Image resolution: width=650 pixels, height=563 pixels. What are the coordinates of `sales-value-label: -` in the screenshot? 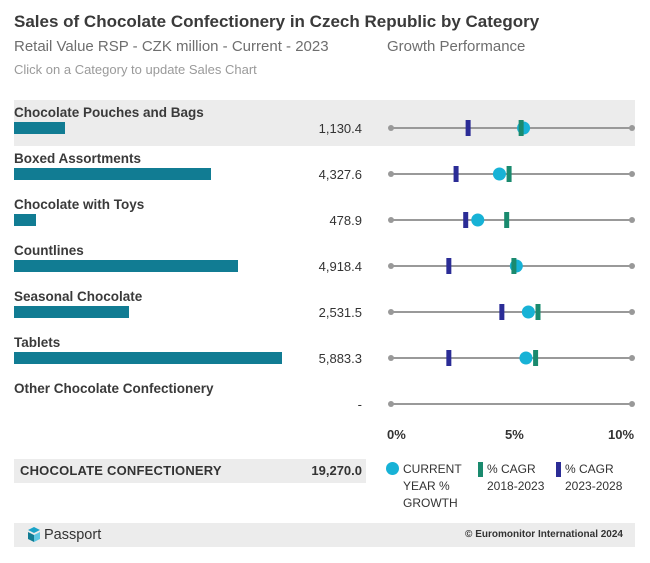 It's located at (359, 404).